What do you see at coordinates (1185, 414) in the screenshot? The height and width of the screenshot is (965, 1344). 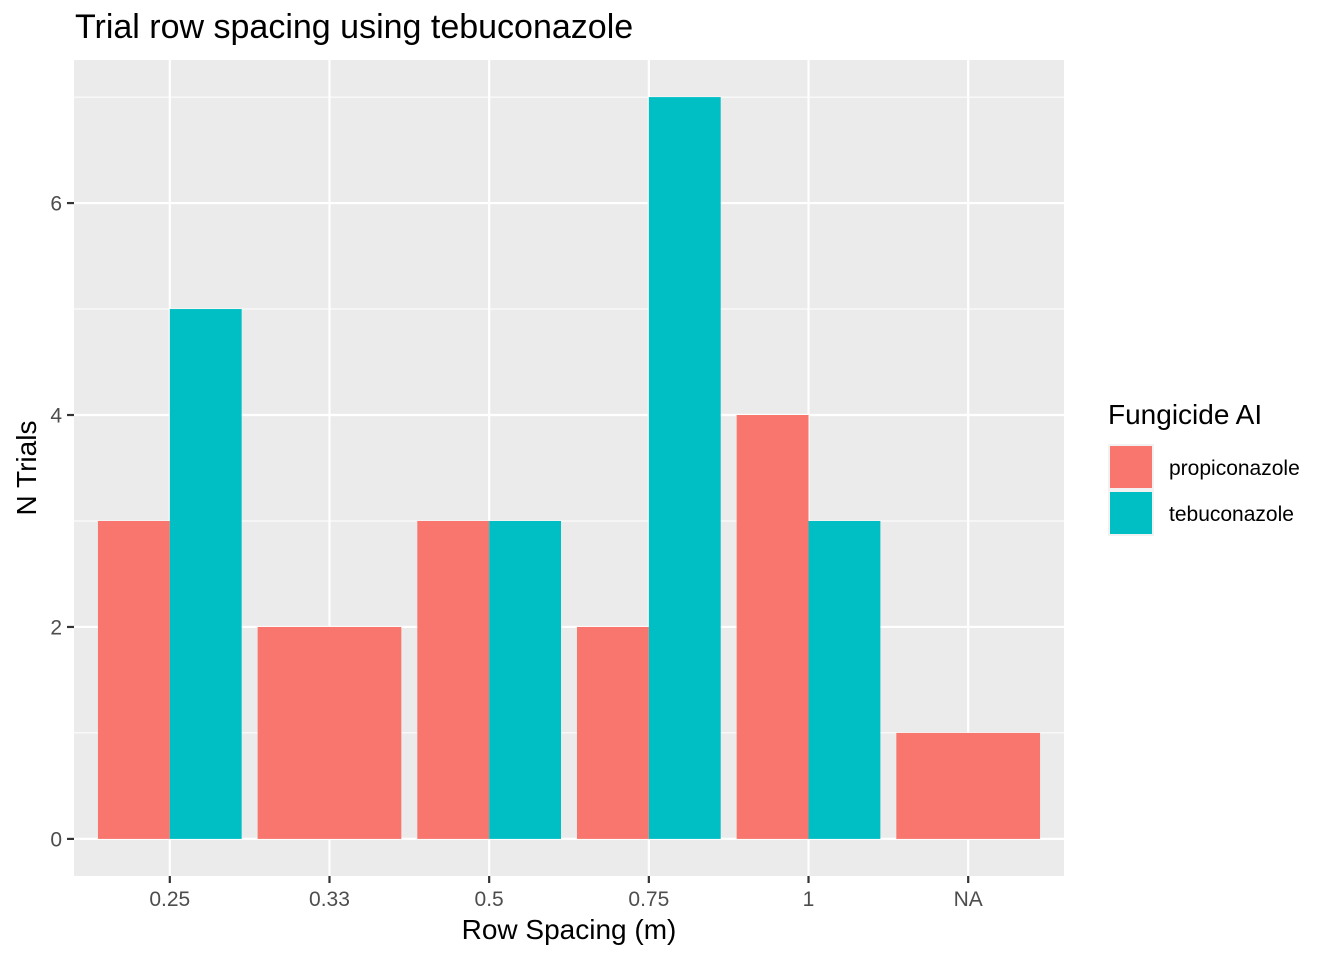 I see `legend-title: Fungicide AI` at bounding box center [1185, 414].